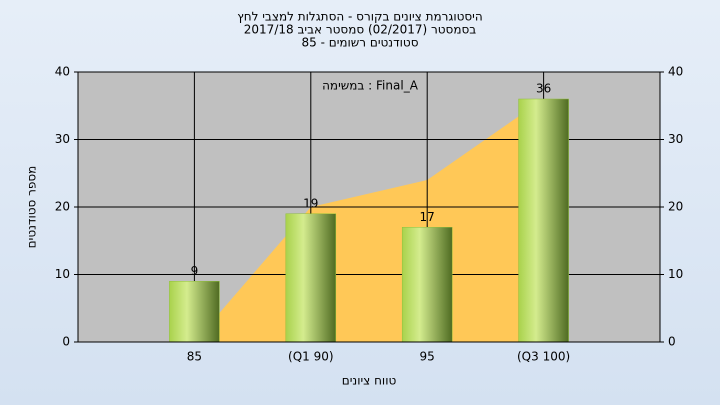 This screenshot has width=720, height=405. I want to click on y2-tick-label: 20, so click(675, 207).